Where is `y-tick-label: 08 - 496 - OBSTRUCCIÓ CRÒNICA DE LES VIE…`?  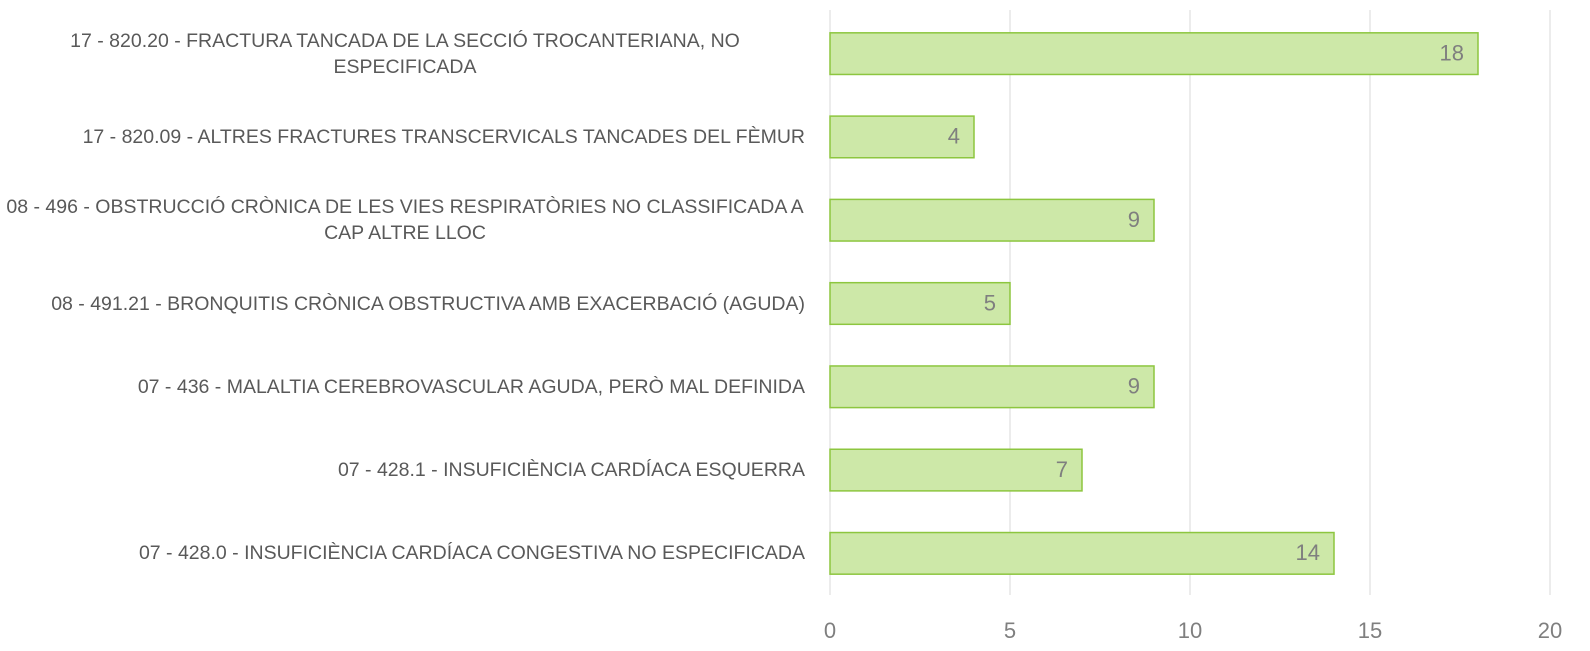
y-tick-label: 08 - 496 - OBSTRUCCIÓ CRÒNICA DE LES VIE… is located at coordinates (405, 220).